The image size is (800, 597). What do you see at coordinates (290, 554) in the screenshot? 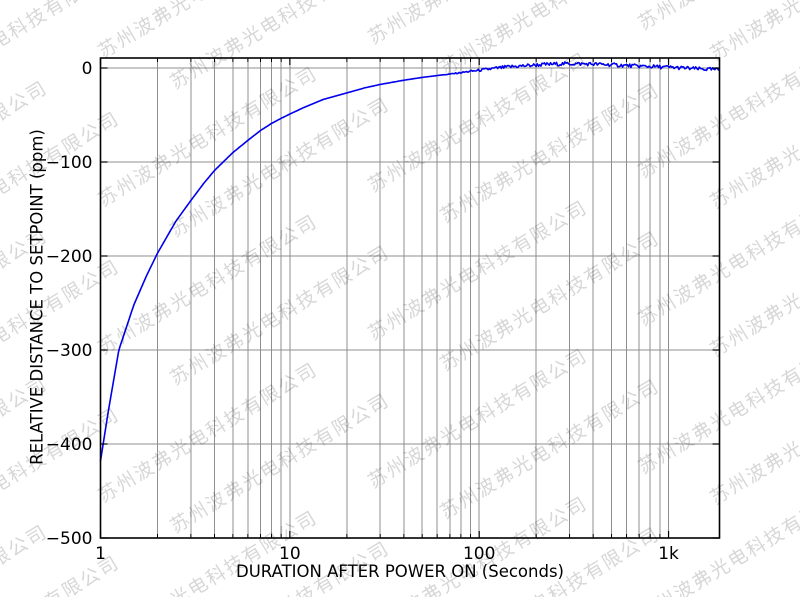
I see `x-tick-label: 10` at bounding box center [290, 554].